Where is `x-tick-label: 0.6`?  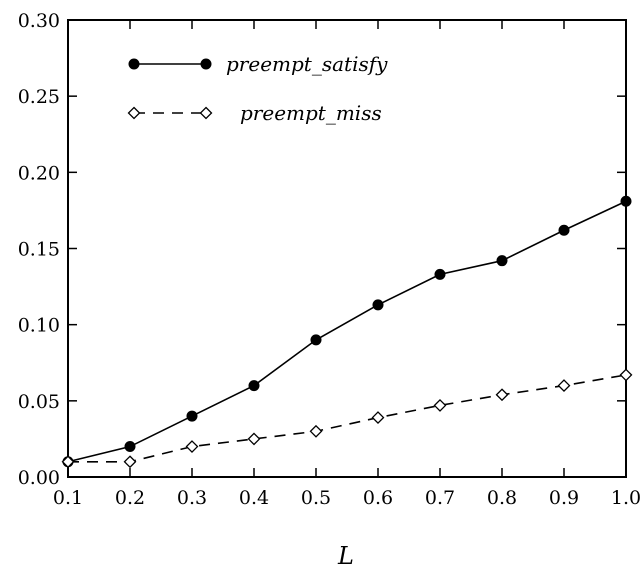
x-tick-label: 0.6 is located at coordinates (378, 498).